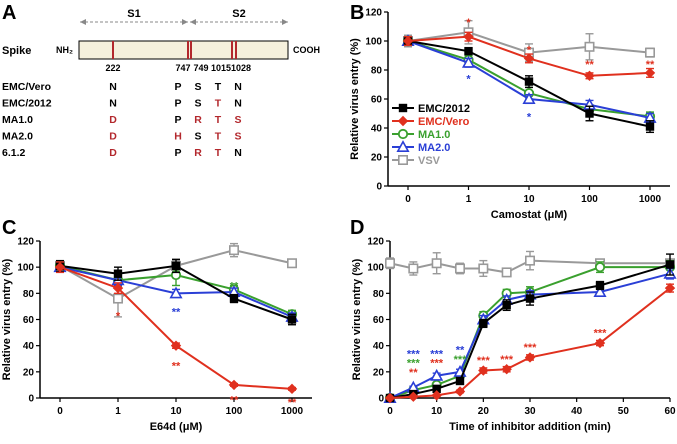 The image size is (677, 444). What do you see at coordinates (174, 50) in the screenshot?
I see `mutation-site-markers` at bounding box center [174, 50].